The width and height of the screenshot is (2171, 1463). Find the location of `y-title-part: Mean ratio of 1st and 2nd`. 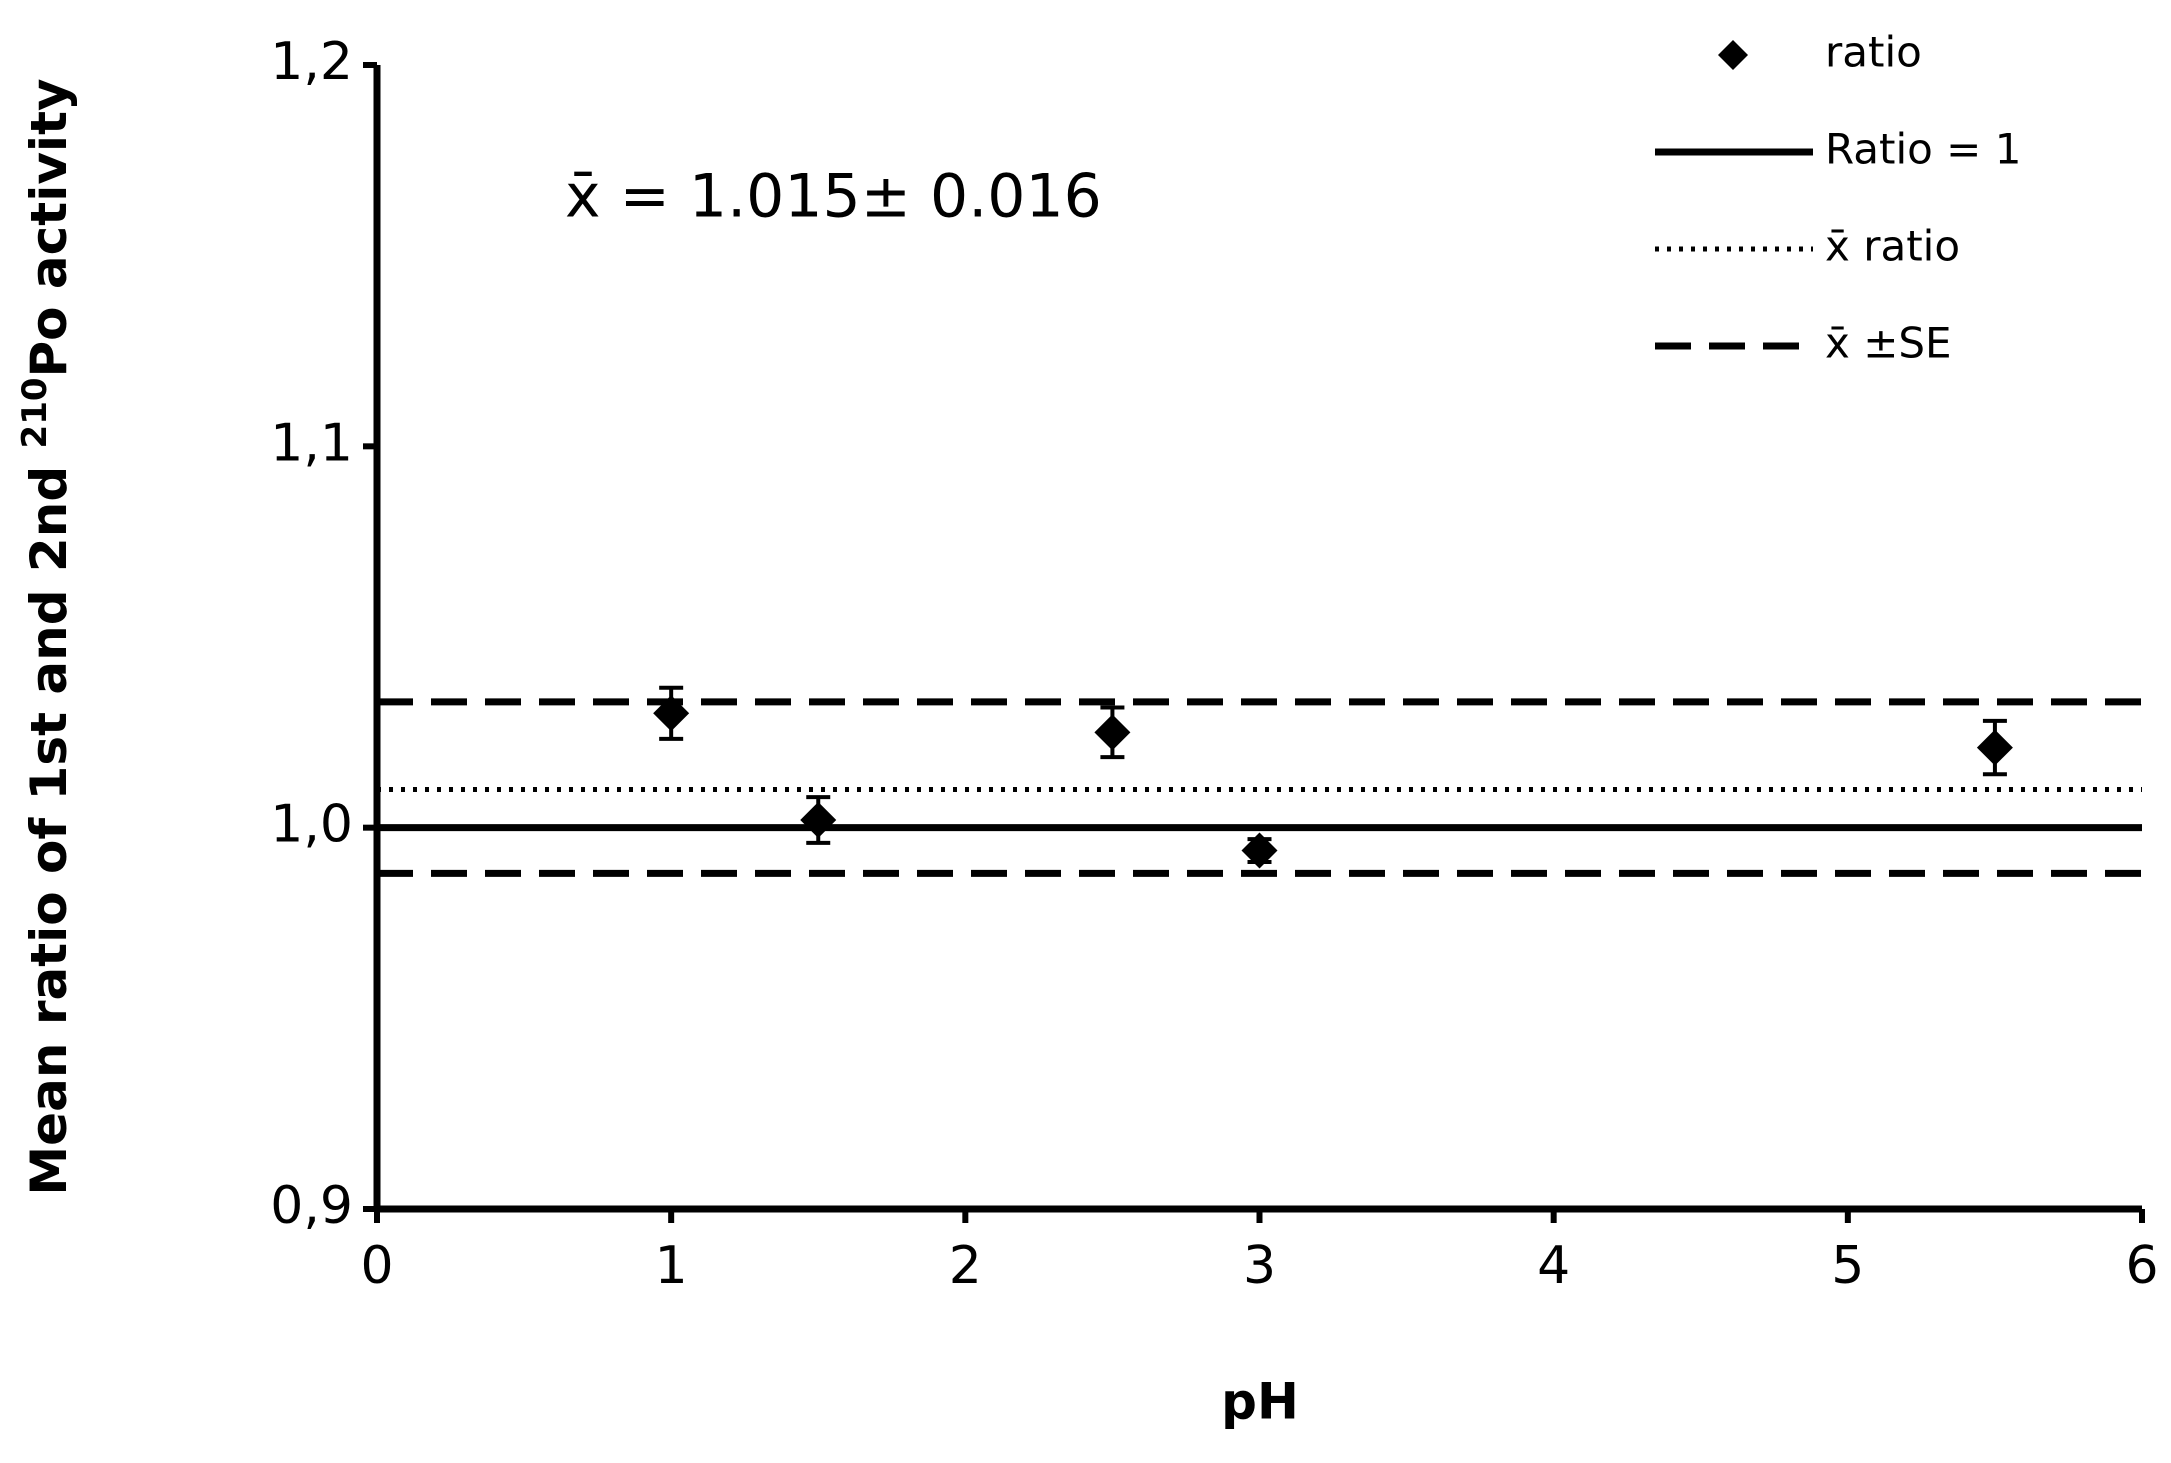

y-title-part: Mean ratio of 1st and 2nd is located at coordinates (49, 821).